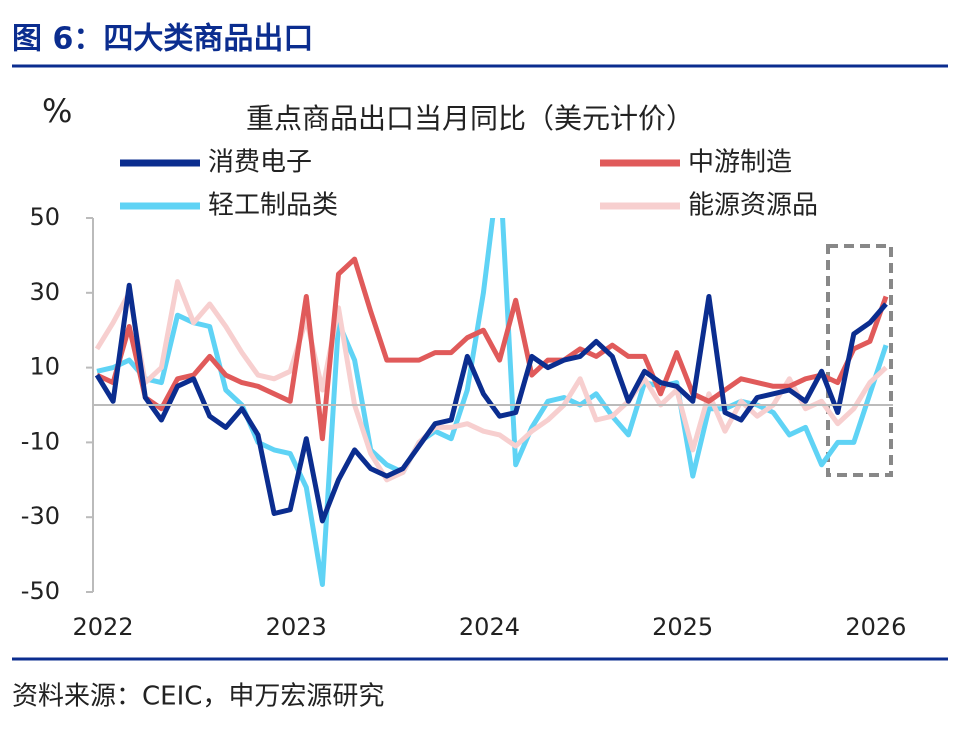 This screenshot has height=738, width=962. Describe the element at coordinates (489, 627) in the screenshot. I see `x-tick-label: 2024` at that location.